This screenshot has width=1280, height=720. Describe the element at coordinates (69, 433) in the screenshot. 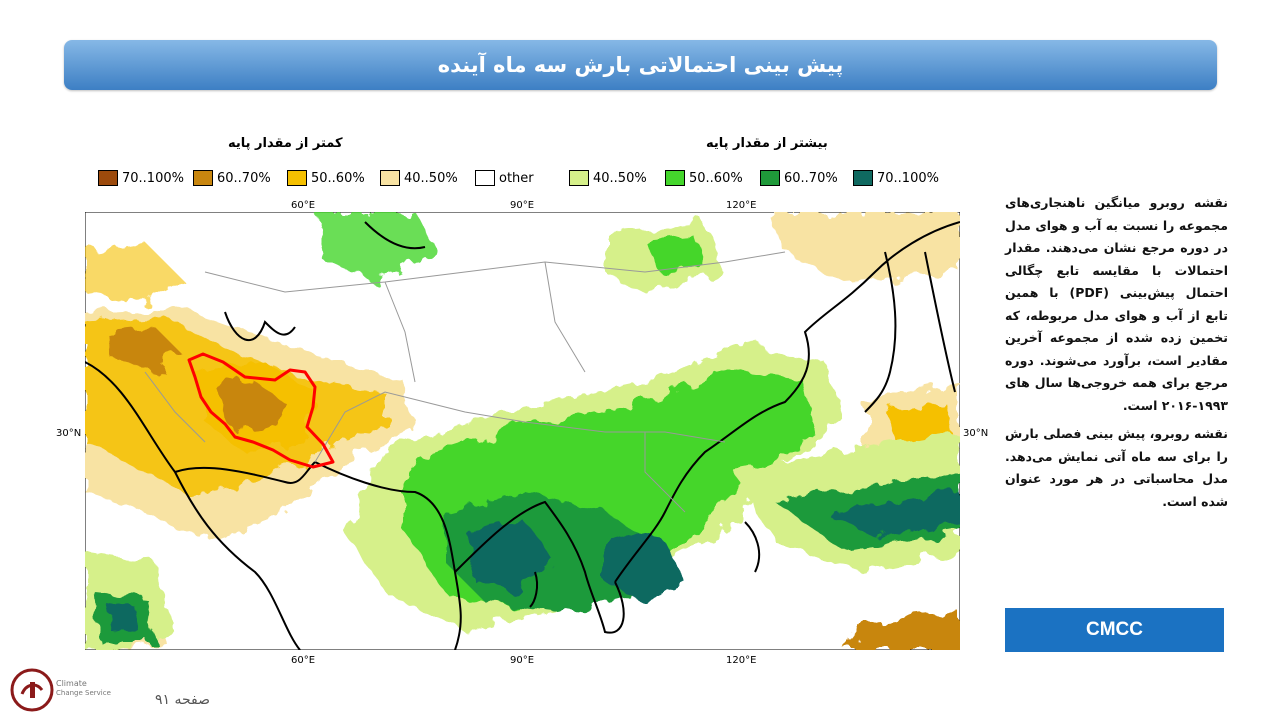

I see `map-lat-left: 30°N` at that location.